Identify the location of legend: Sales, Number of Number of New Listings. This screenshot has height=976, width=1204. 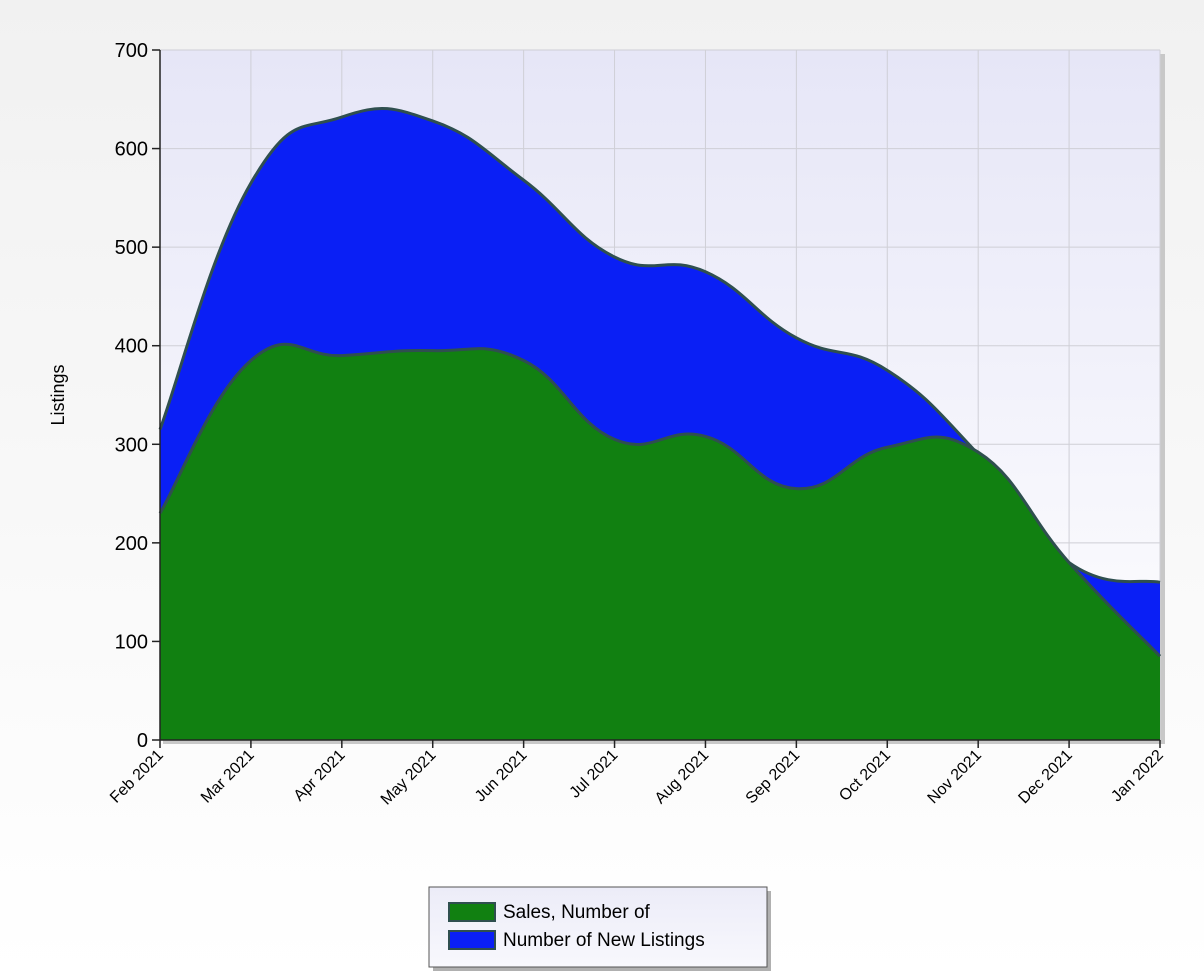
(599, 928).